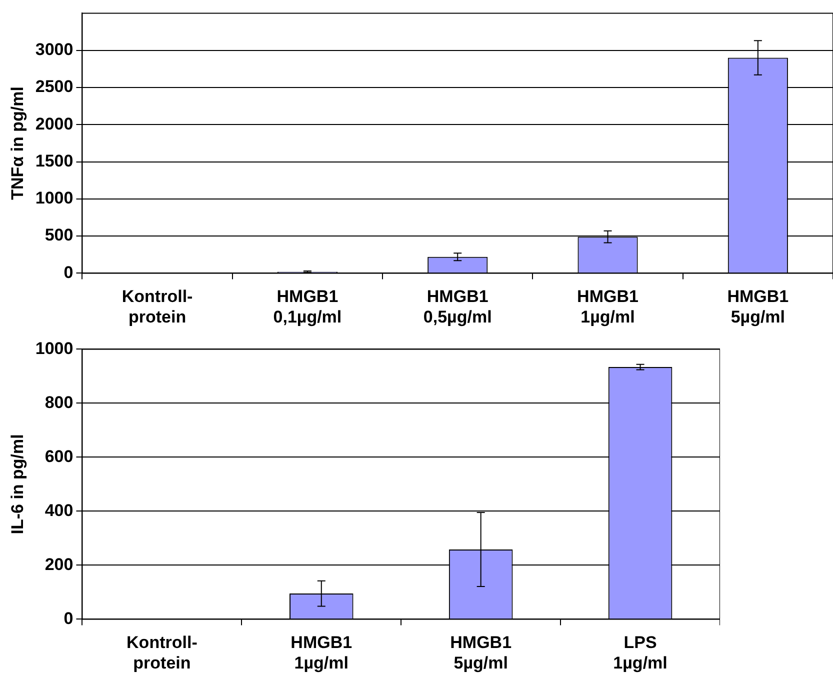  I want to click on x-tick-label: LPS 1µg/ml, so click(640, 652).